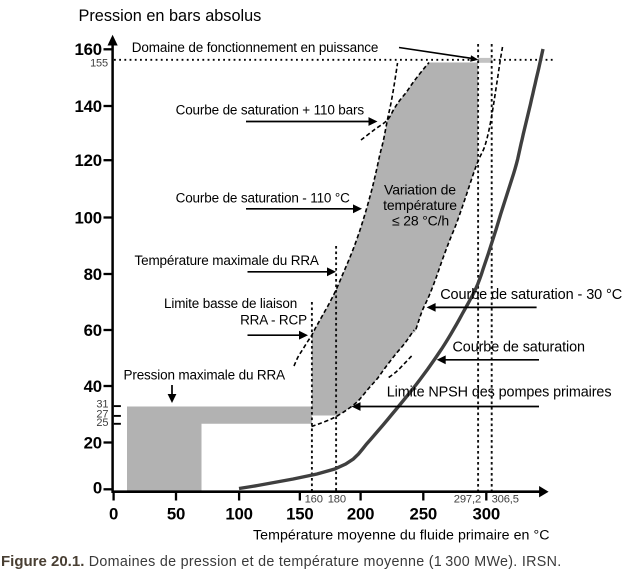 This screenshot has width=635, height=583. Describe the element at coordinates (263, 198) in the screenshot. I see `svg-text: Courbe de saturation - 110 °C` at that location.